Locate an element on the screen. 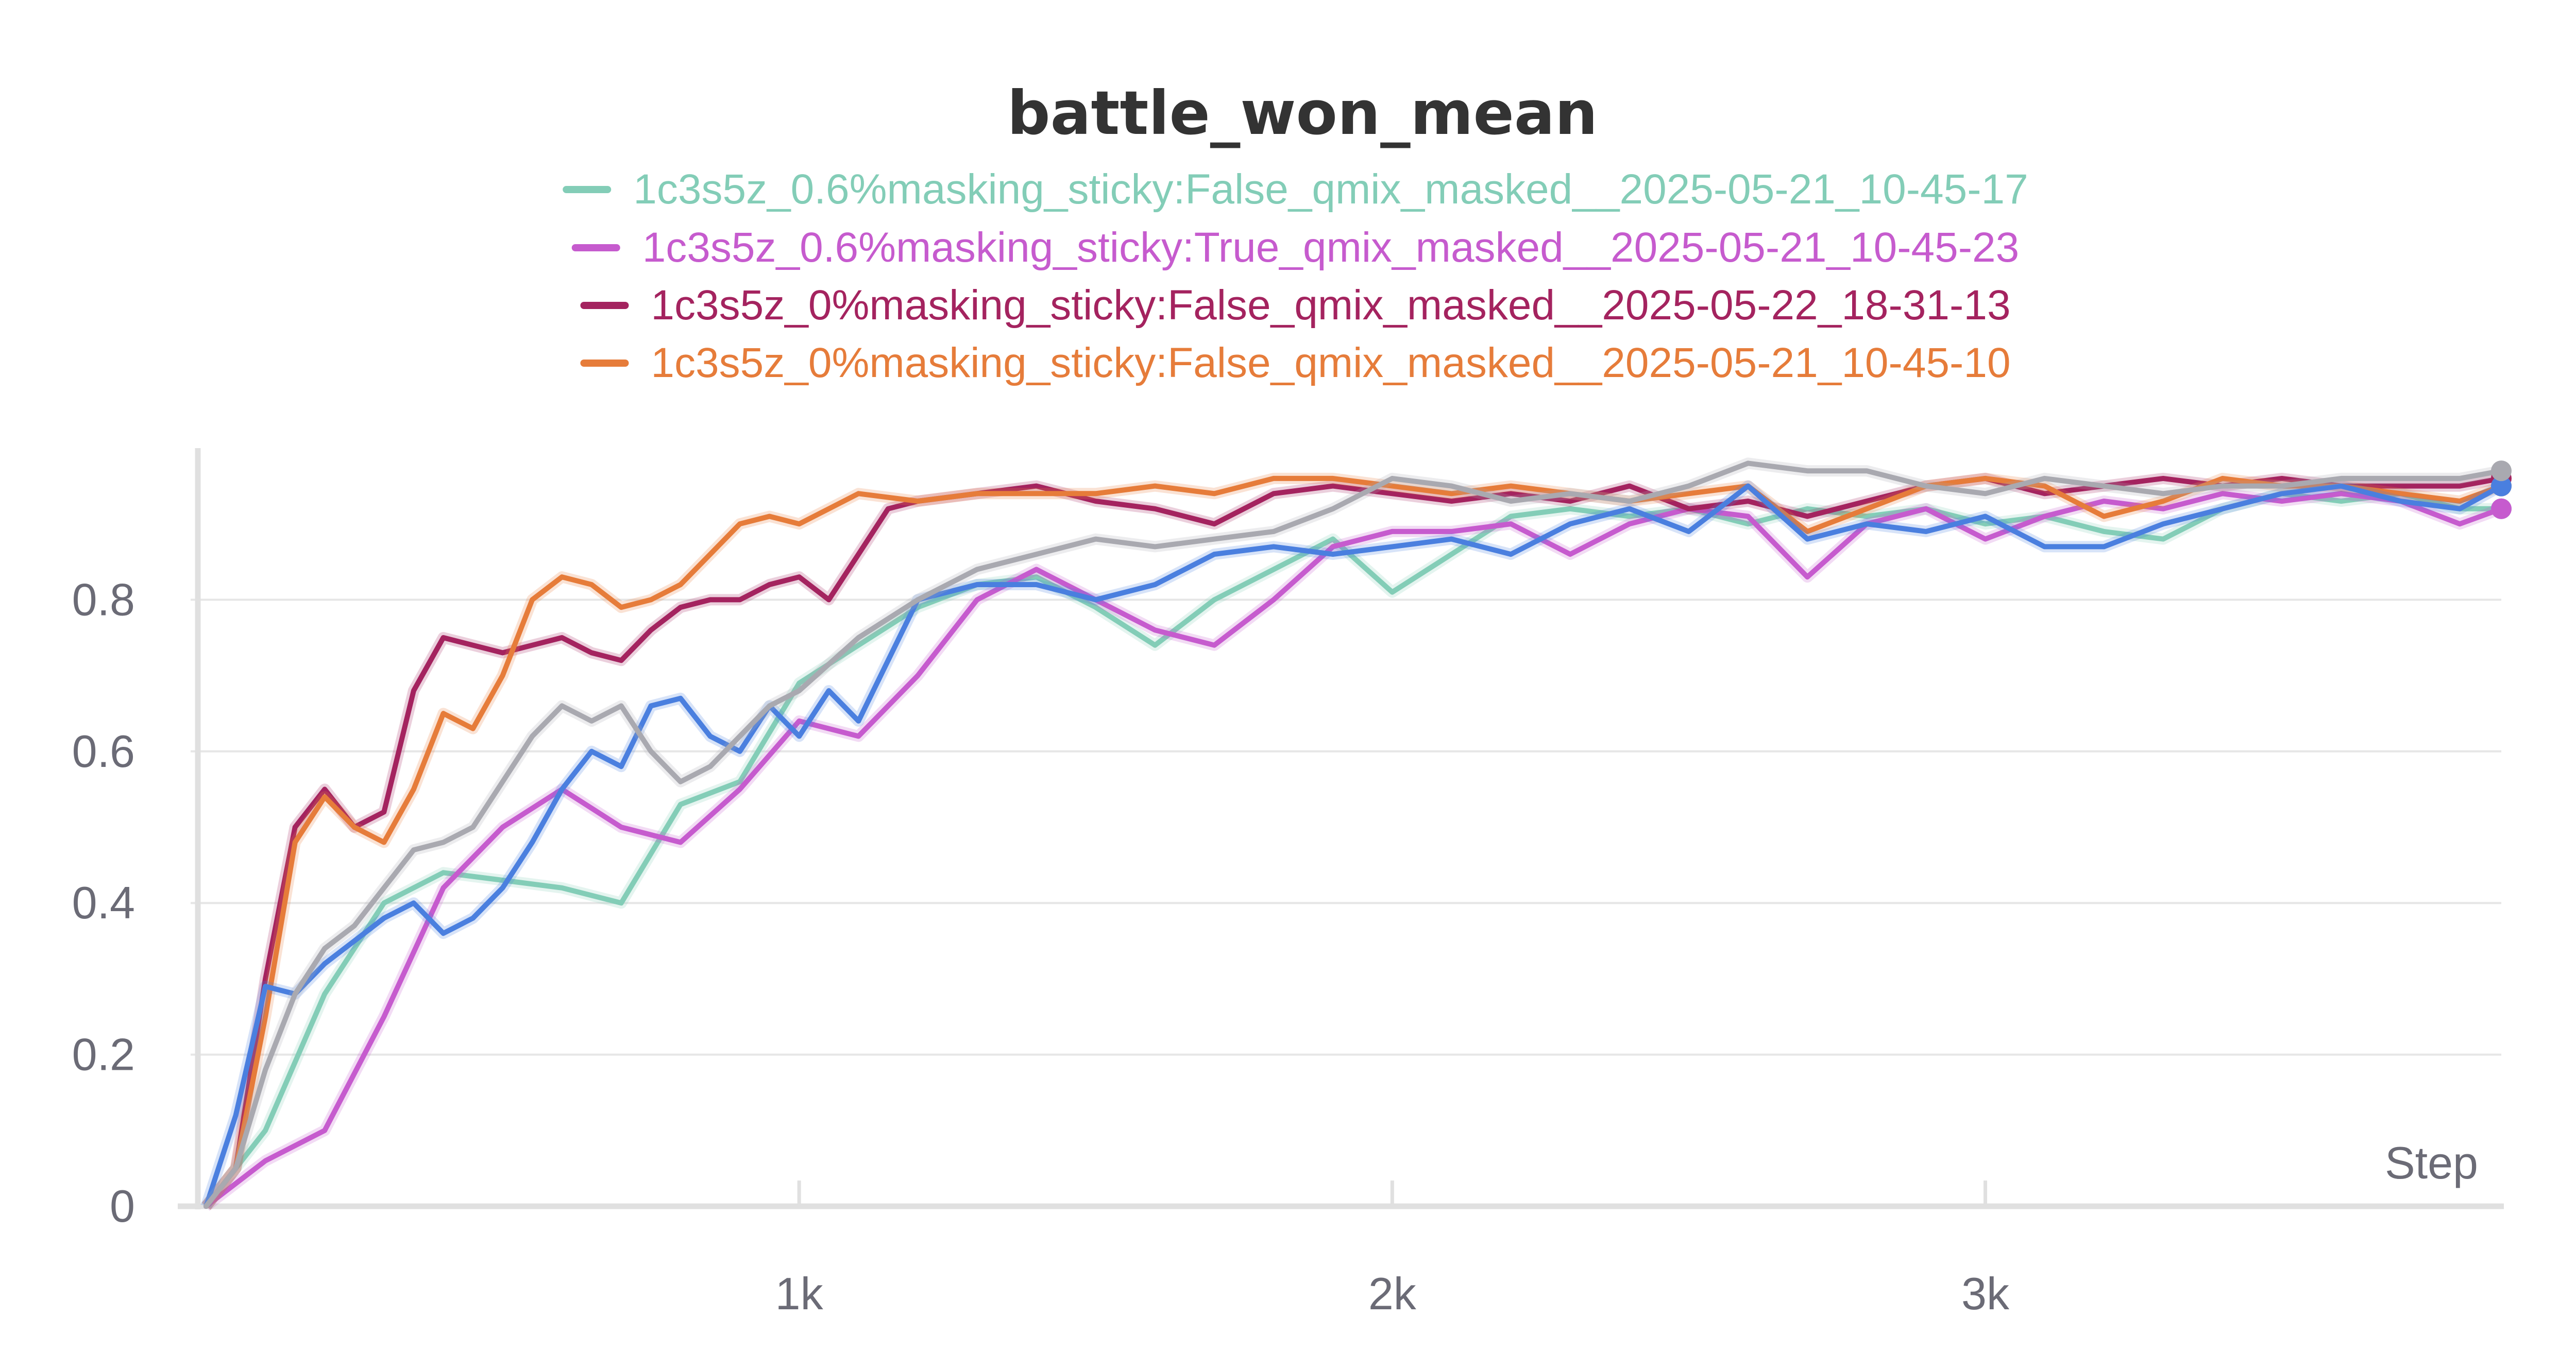  x-tick-label: 1k is located at coordinates (799, 1293).